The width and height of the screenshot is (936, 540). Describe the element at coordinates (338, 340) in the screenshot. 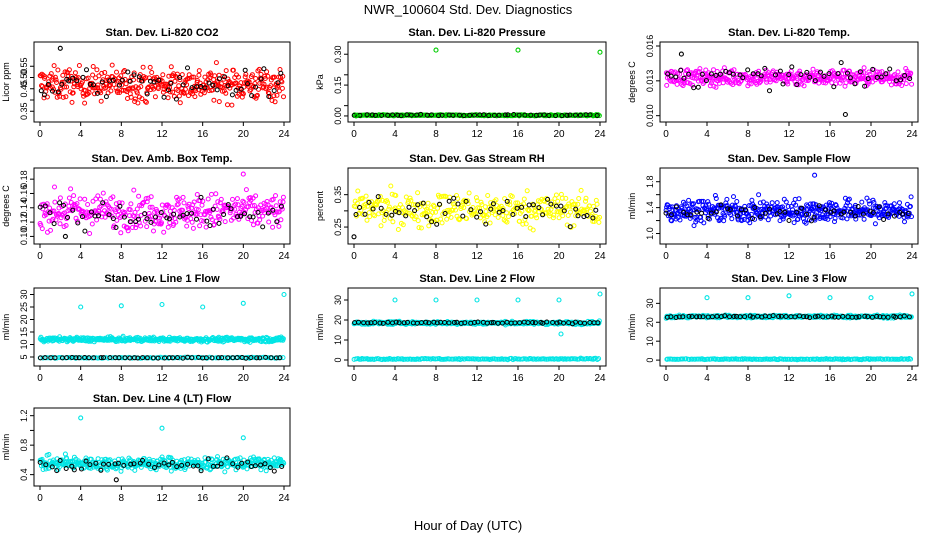

I see `y-tick-label: 10` at that location.